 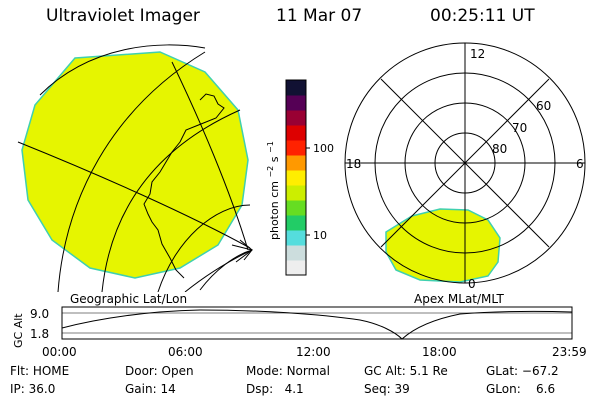 What do you see at coordinates (443, 245) in the screenshot?
I see `aurora-image-right` at bounding box center [443, 245].